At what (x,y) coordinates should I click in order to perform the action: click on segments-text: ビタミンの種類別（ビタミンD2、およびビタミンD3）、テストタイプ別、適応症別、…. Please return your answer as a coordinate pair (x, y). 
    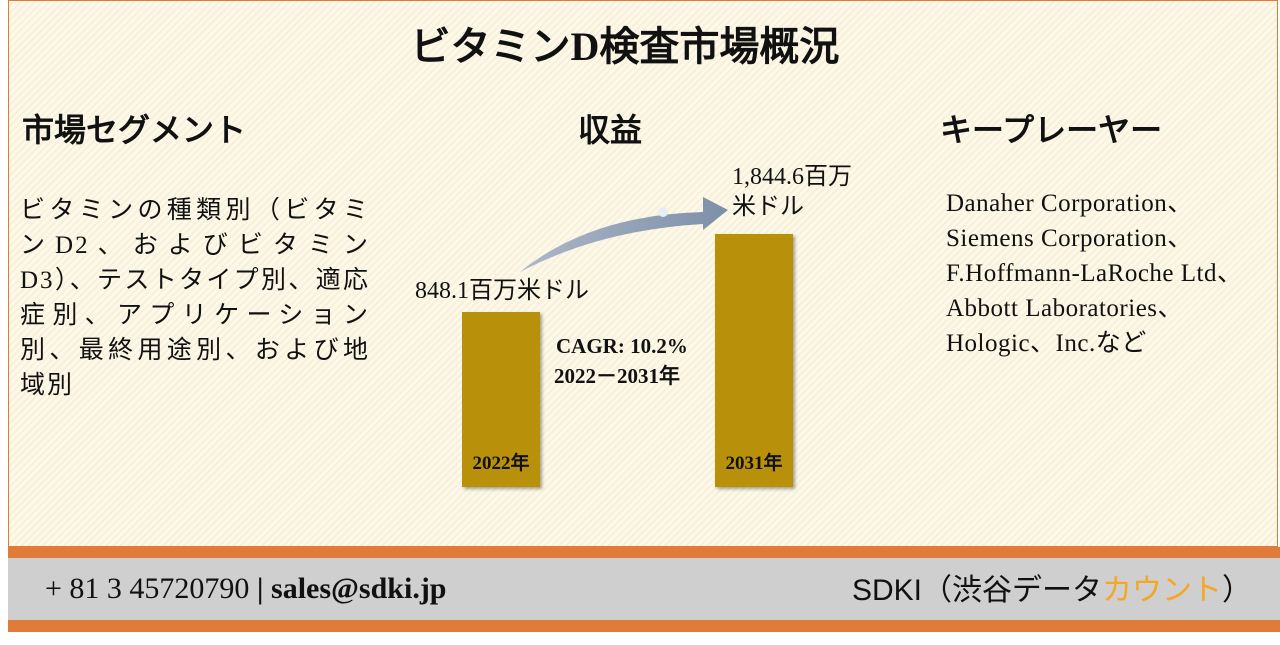
    Looking at the image, I should click on (195, 298).